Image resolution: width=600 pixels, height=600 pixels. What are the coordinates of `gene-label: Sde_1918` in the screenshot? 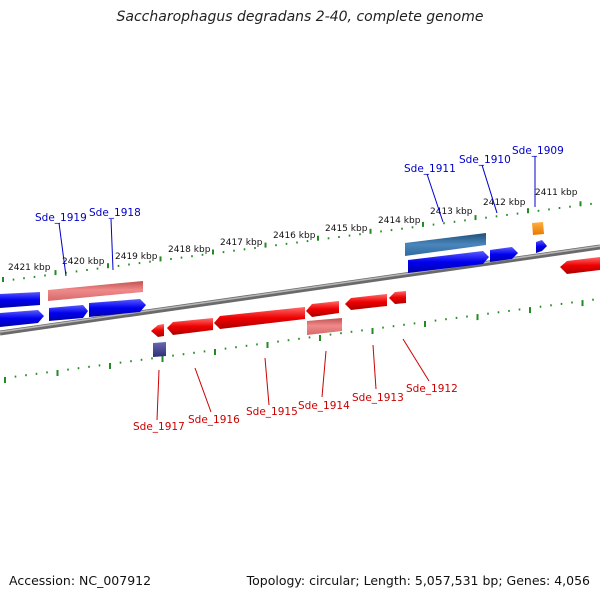 It's located at (115, 213).